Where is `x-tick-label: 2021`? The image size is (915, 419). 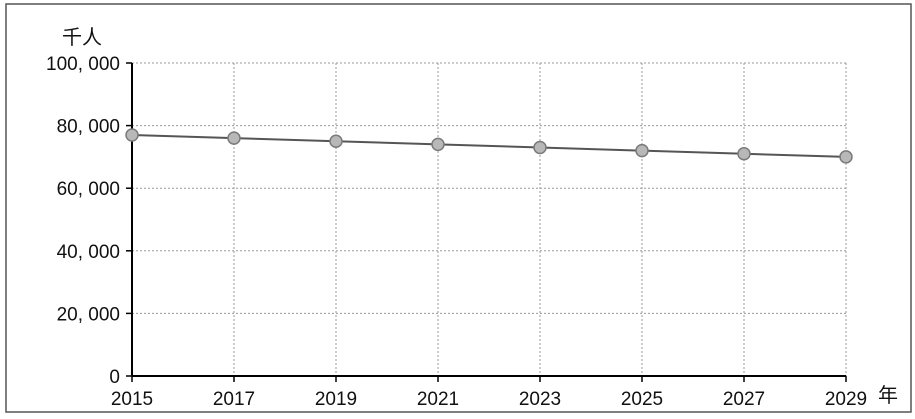
x-tick-label: 2021 is located at coordinates (438, 399).